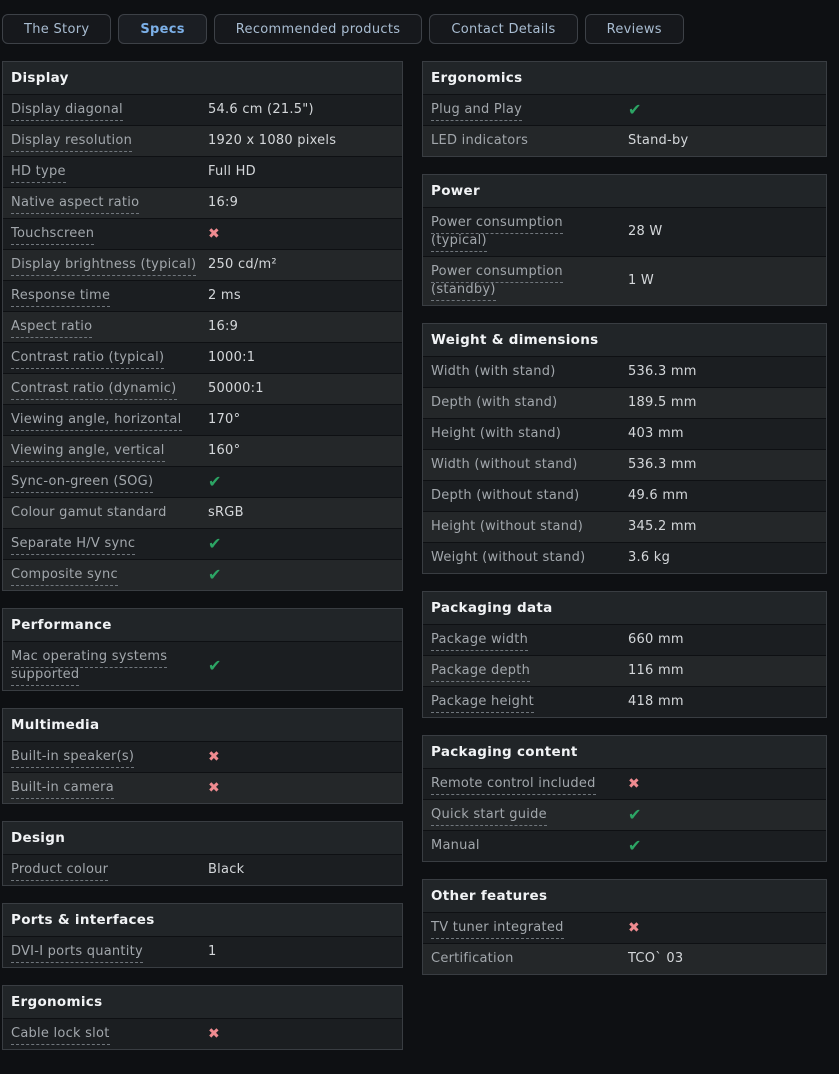  Describe the element at coordinates (72, 142) in the screenshot. I see `spec-label: Display resolution` at that location.